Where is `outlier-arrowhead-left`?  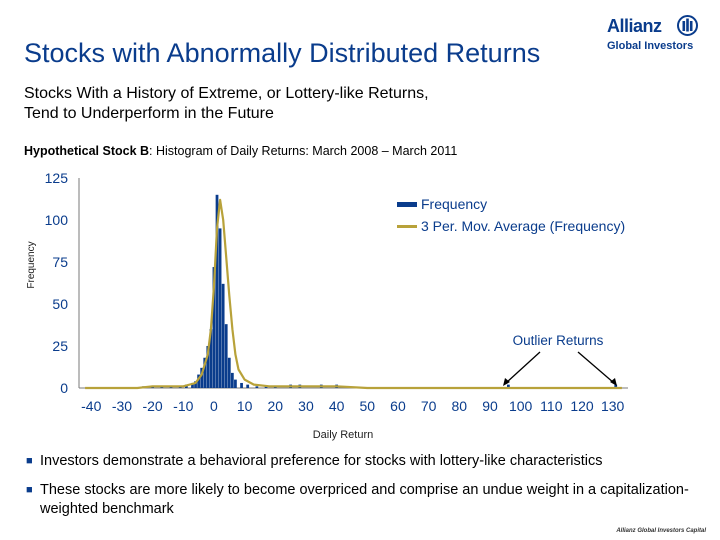
outlier-arrowhead-left is located at coordinates (506, 382).